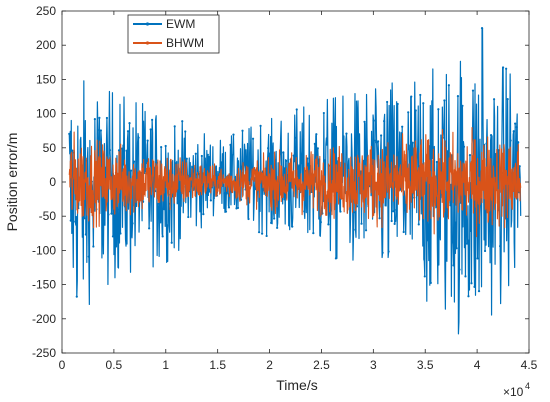 The width and height of the screenshot is (550, 402). Describe the element at coordinates (50, 148) in the screenshot. I see `y-tick-label: 50` at that location.